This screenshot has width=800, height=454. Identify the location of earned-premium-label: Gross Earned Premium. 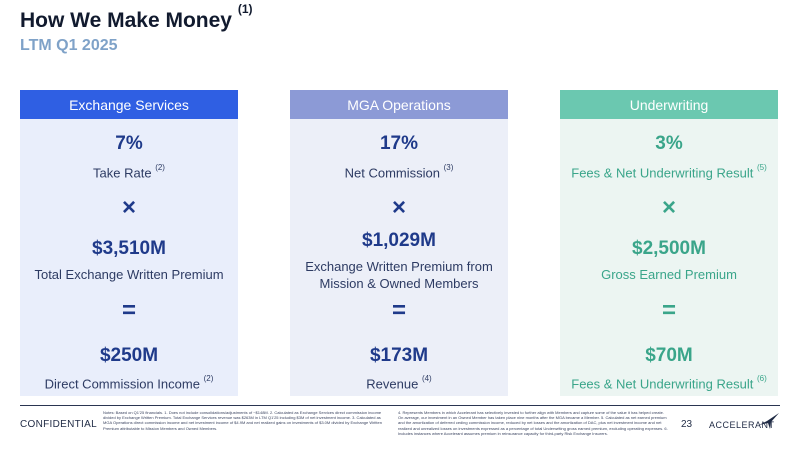
(669, 274).